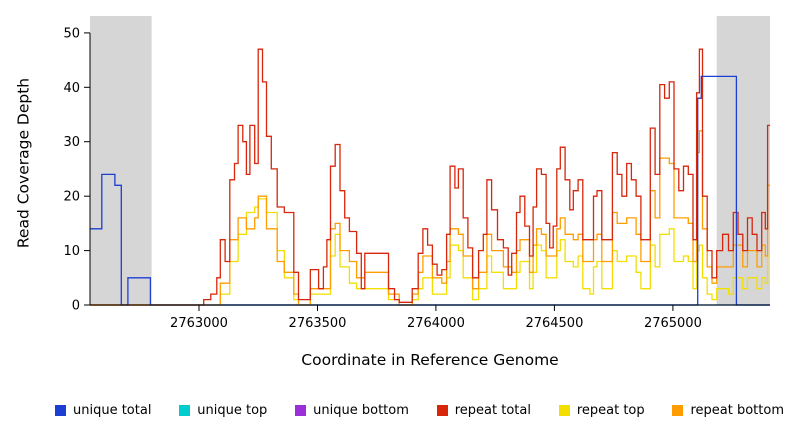 This screenshot has height=432, width=792. Describe the element at coordinates (564, 410) in the screenshot. I see `legend-swatch-repeat-top` at that location.